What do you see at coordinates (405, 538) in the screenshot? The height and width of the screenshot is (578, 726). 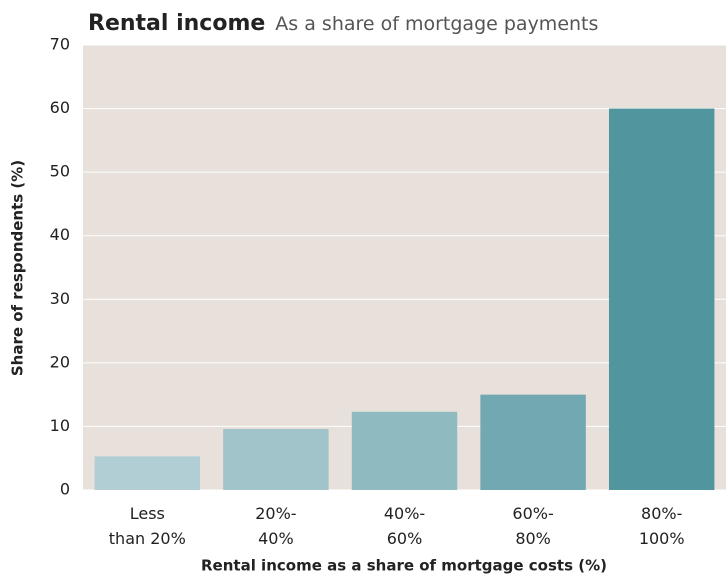 I see `x-tick-label-line: 60%` at bounding box center [405, 538].